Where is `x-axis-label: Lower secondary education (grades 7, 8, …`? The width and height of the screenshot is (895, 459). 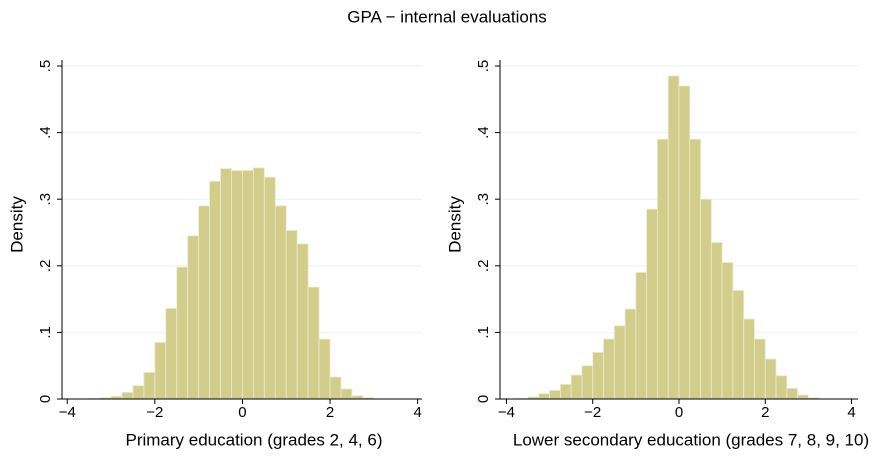
x-axis-label: Lower secondary education (grades 7, 8, … is located at coordinates (691, 439).